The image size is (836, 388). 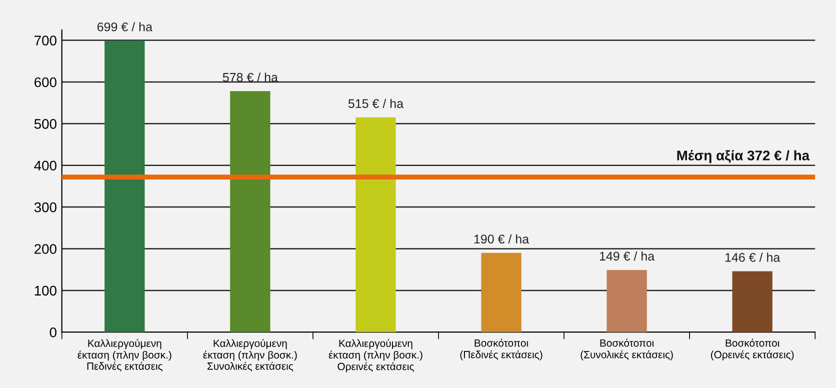 I want to click on x-tick-label: Βοσκότοποι (Πεδινές εκτάσεις), so click(x=501, y=349).